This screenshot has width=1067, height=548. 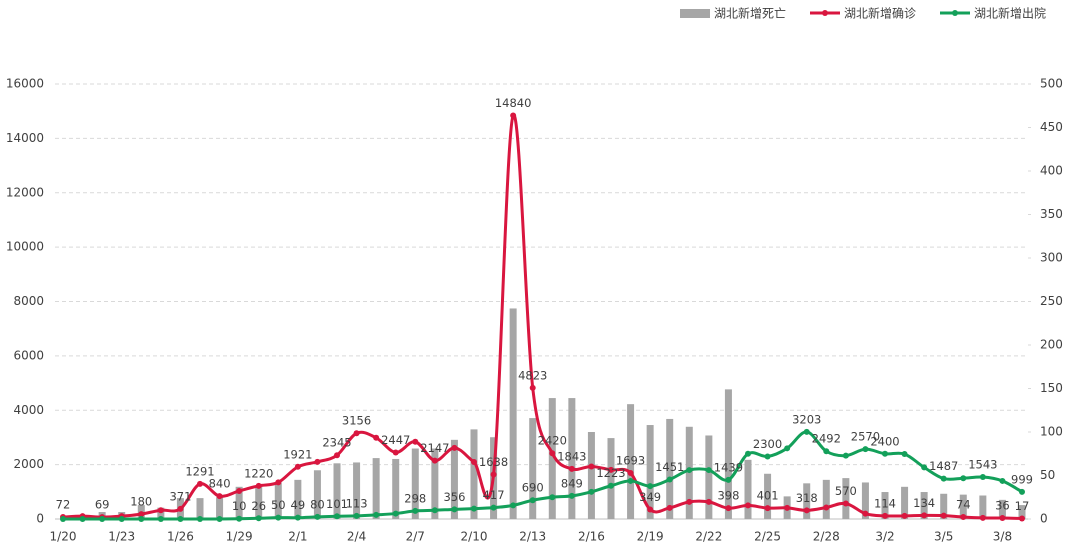 What do you see at coordinates (630, 460) in the screenshot?
I see `data-label: 1693` at bounding box center [630, 460].